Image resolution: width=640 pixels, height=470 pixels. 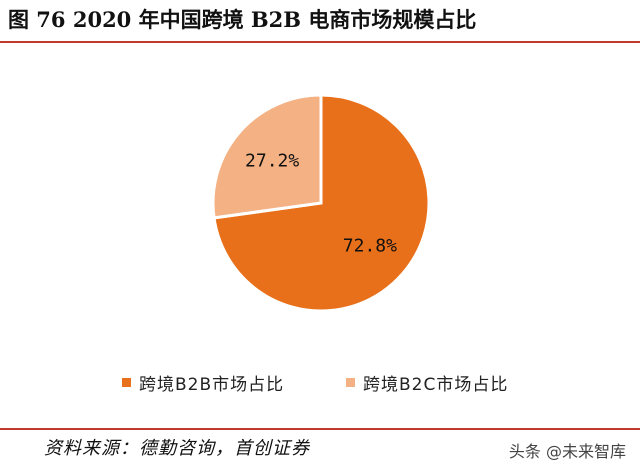 What do you see at coordinates (272, 160) in the screenshot?
I see `pie-label-b2c: 27.2%` at bounding box center [272, 160].